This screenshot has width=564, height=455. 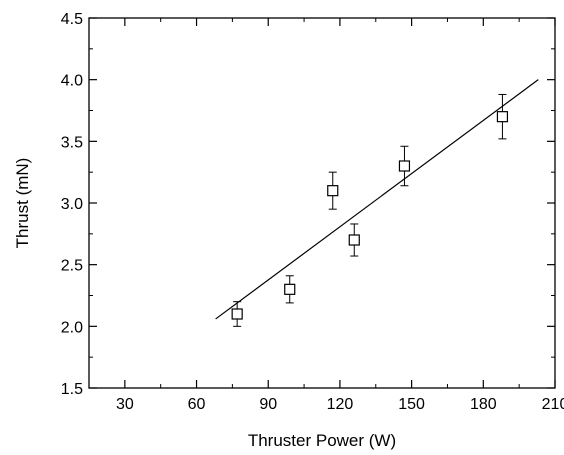 What do you see at coordinates (72, 142) in the screenshot?
I see `y-tick-label: 3.5` at bounding box center [72, 142].